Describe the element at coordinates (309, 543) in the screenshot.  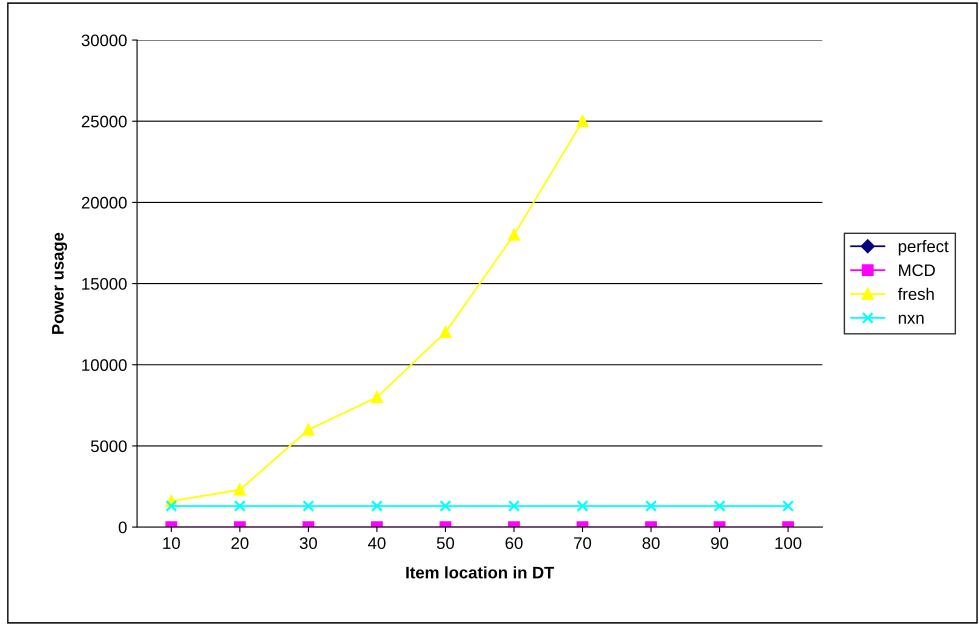
I see `x-tick-label: 30` at that location.